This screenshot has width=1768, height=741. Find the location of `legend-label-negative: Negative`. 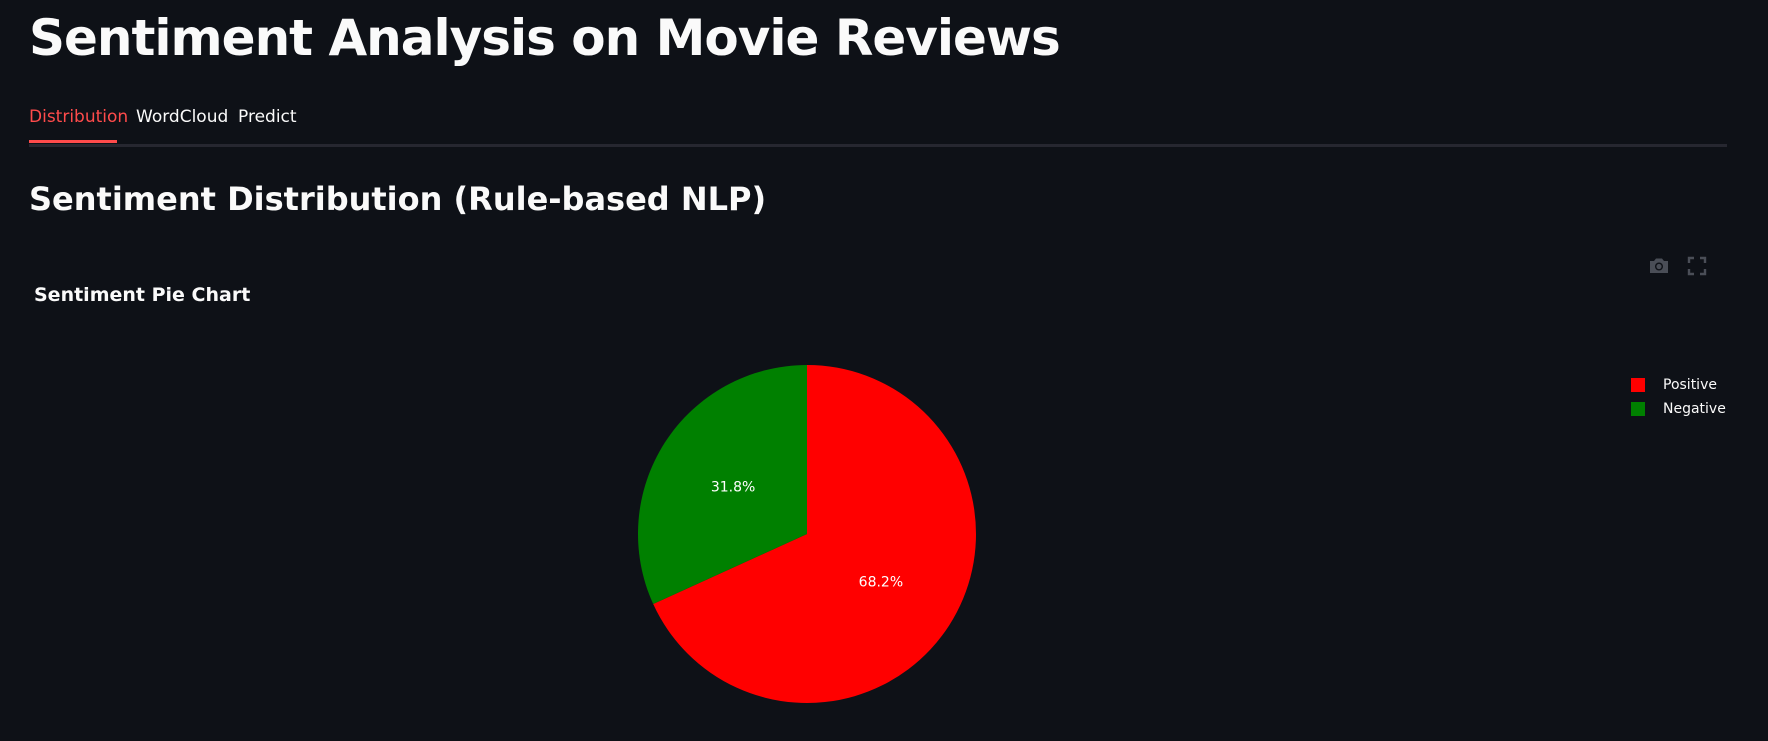

legend-label-negative: Negative is located at coordinates (1694, 409).